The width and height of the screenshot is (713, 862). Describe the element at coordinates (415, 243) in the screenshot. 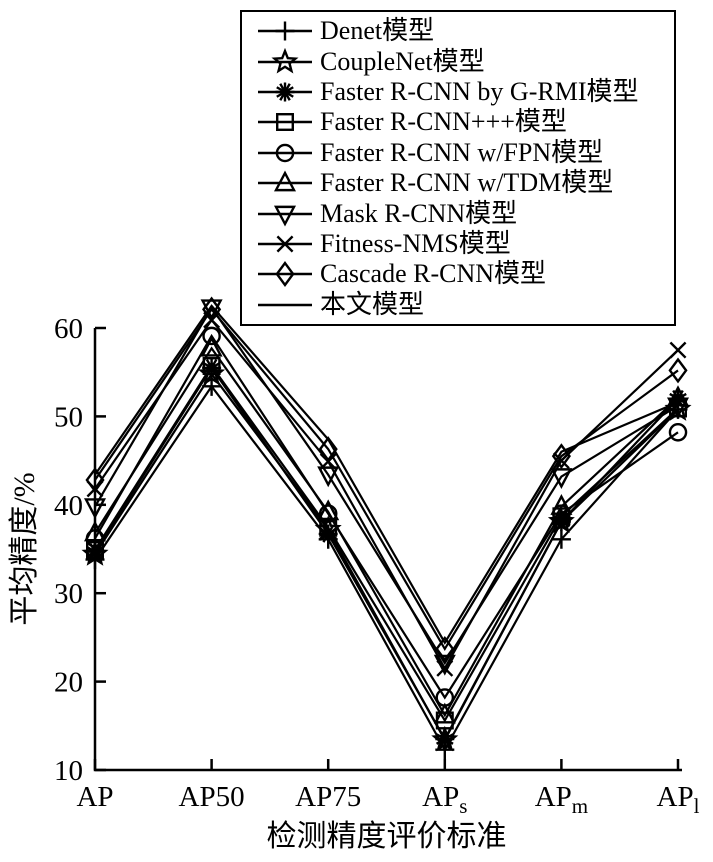

I see `legend-label: Fitness-NMS模型` at that location.